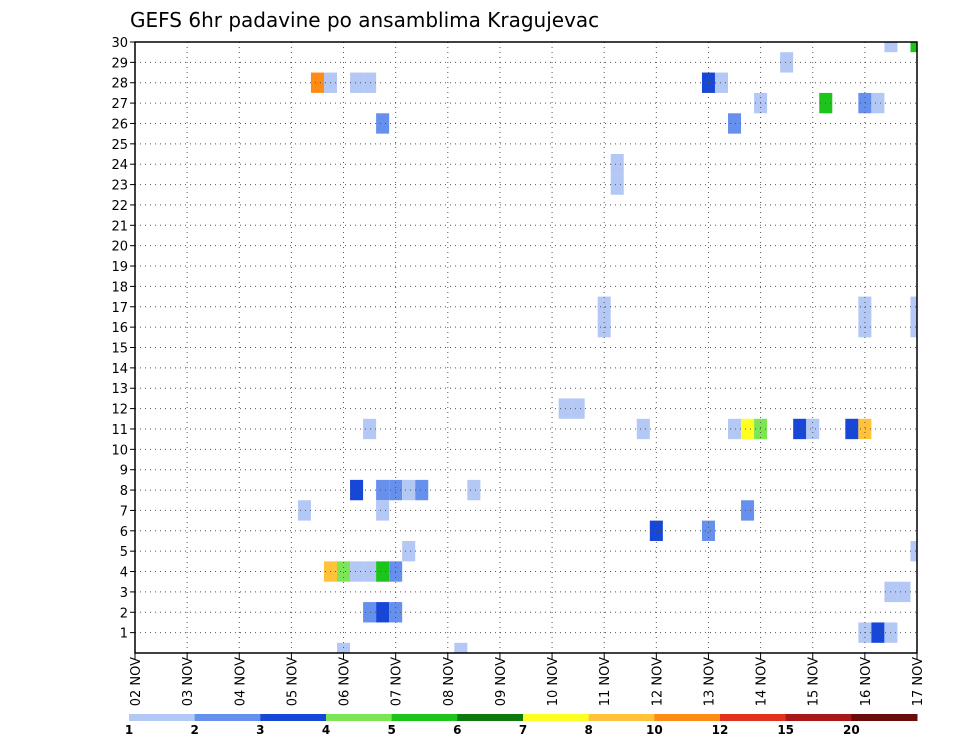 This screenshot has height=742, width=960. What do you see at coordinates (785, 730) in the screenshot?
I see `legend-label: 15` at bounding box center [785, 730].